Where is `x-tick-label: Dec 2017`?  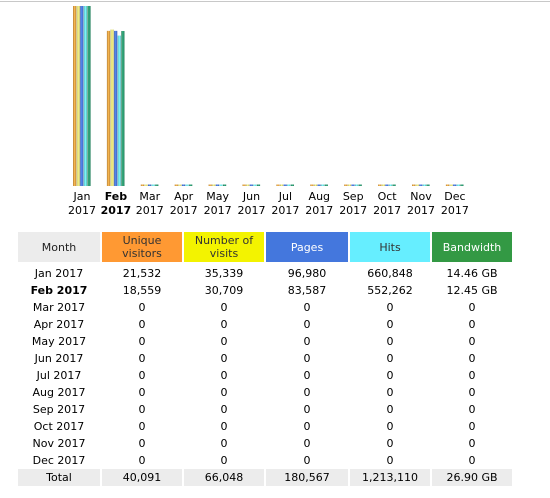 x-tick-label: Dec 2017 is located at coordinates (455, 204).